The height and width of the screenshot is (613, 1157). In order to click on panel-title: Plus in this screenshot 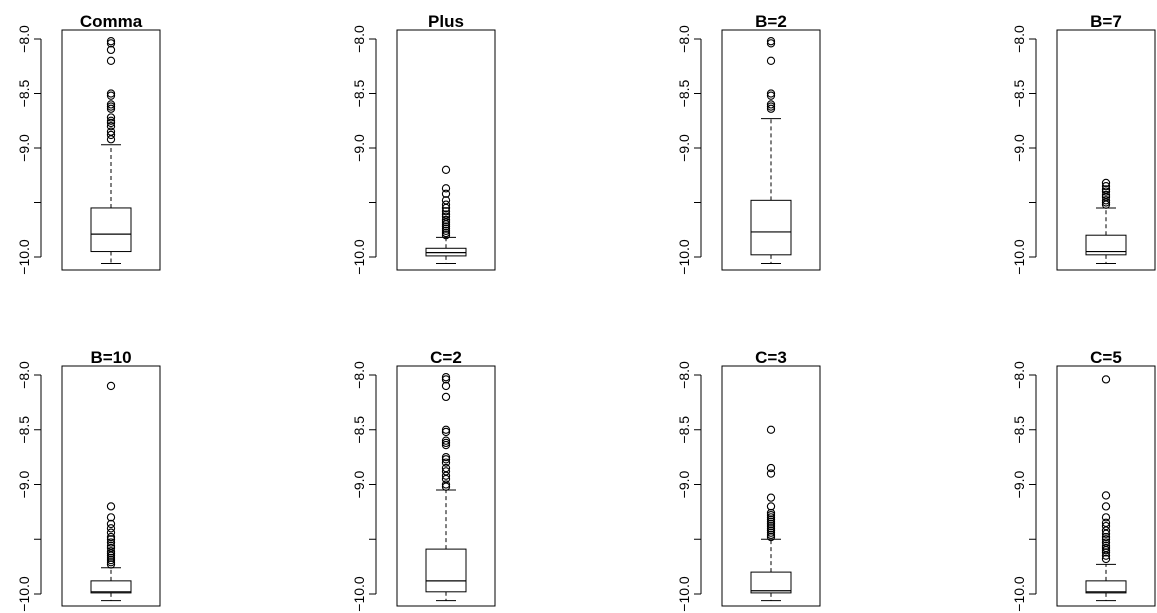, I will do `click(446, 21)`.